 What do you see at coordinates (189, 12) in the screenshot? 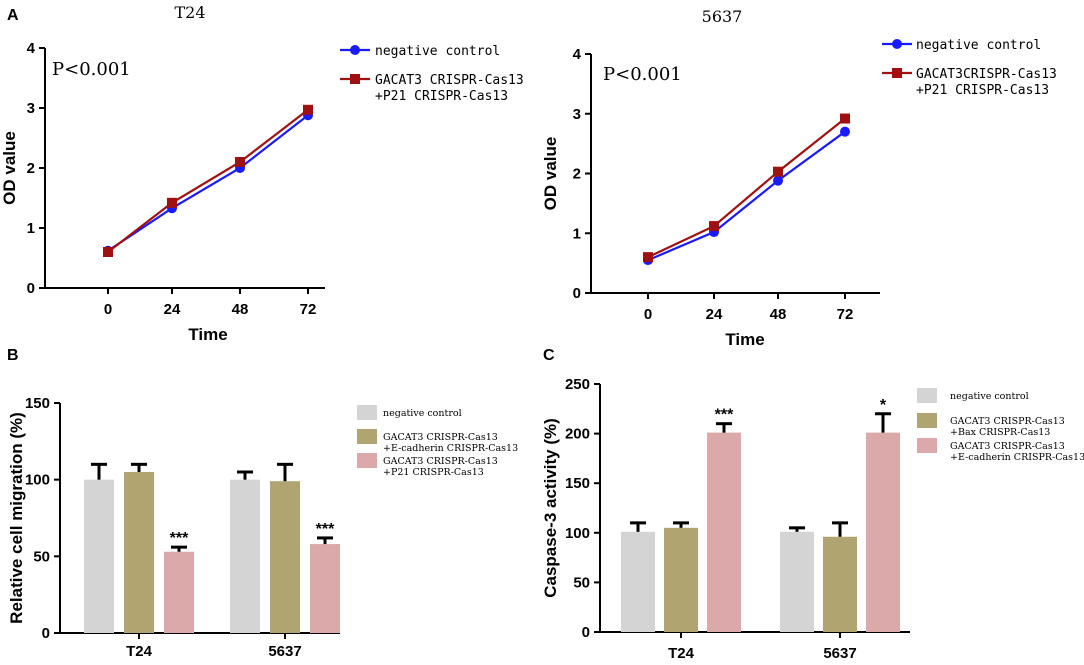
I see `chart-title: T24` at bounding box center [189, 12].